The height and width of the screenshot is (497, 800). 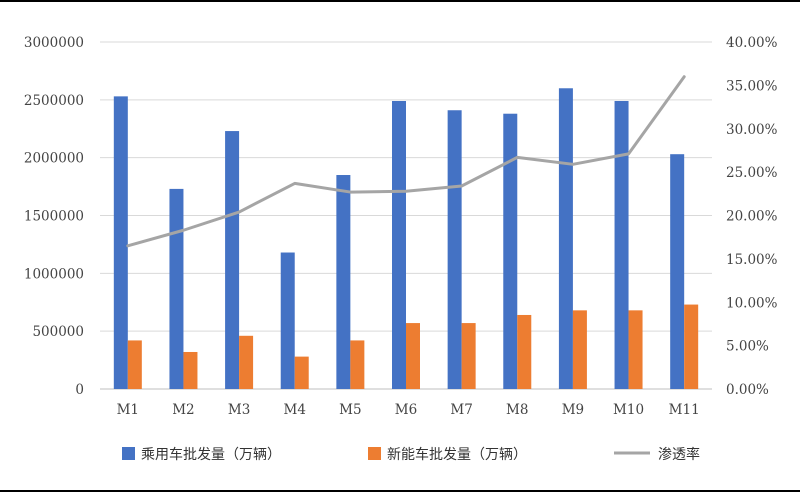 What do you see at coordinates (621, 245) in the screenshot?
I see `bar-passenger-M10` at bounding box center [621, 245].